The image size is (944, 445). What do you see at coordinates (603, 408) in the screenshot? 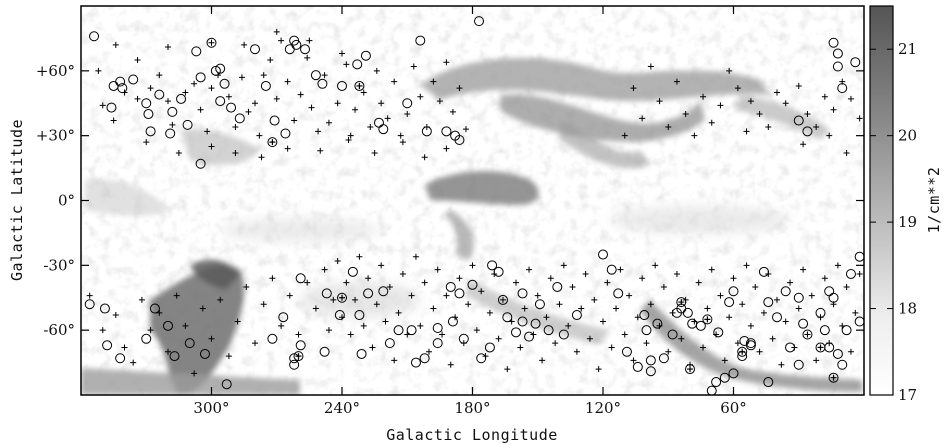
I see `x-tick-label: 120°` at bounding box center [603, 408].